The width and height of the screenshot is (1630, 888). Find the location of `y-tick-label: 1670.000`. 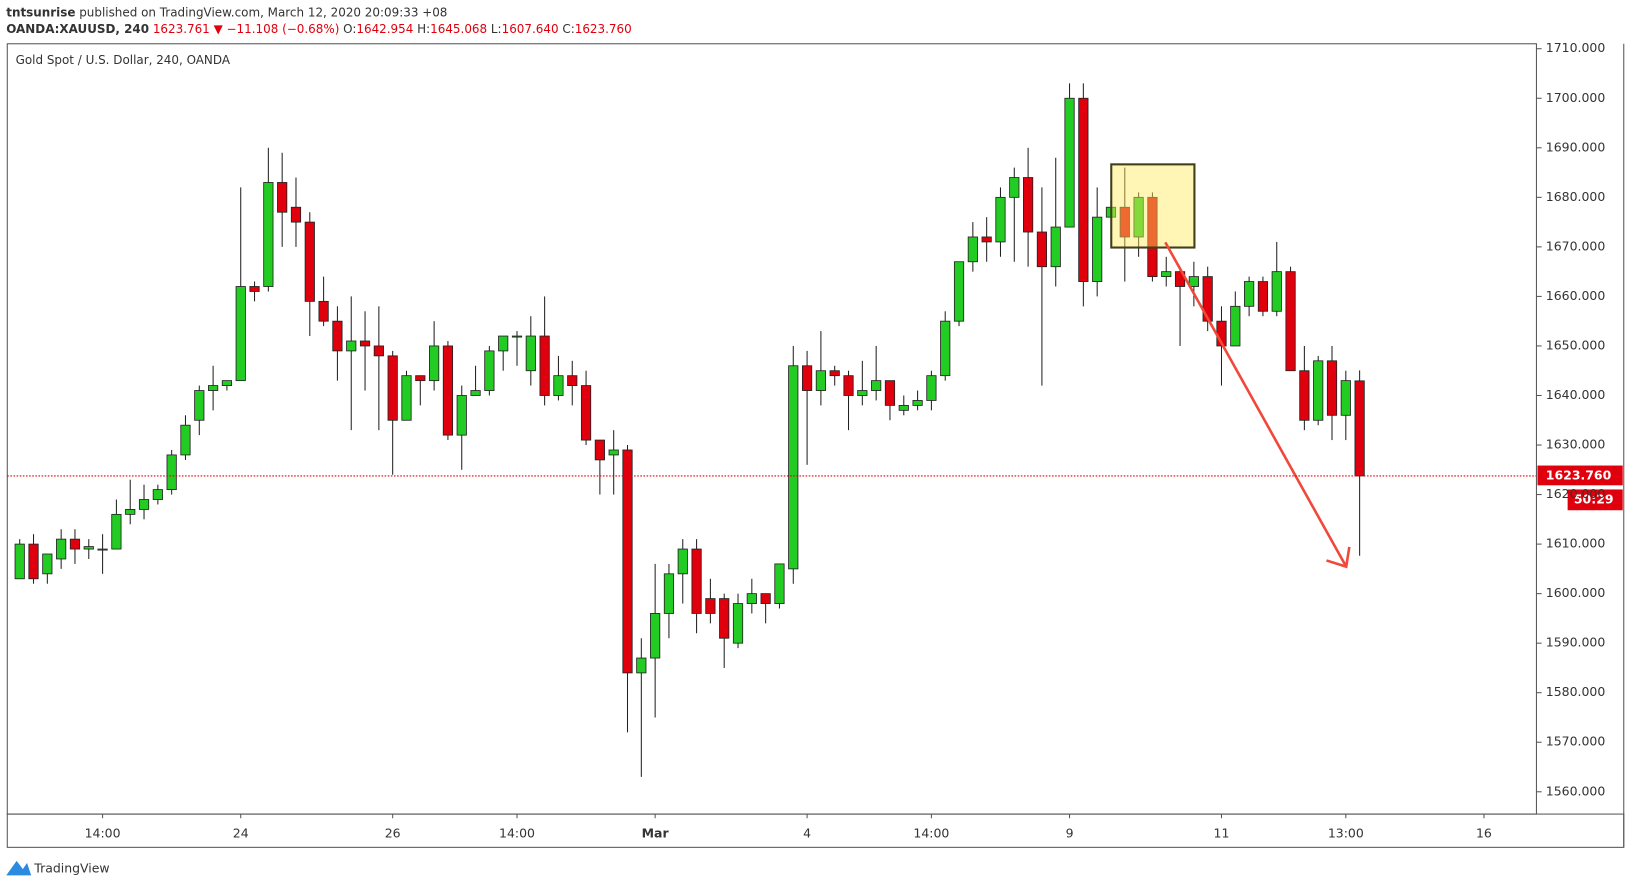

y-tick-label: 1670.000 is located at coordinates (1576, 245).